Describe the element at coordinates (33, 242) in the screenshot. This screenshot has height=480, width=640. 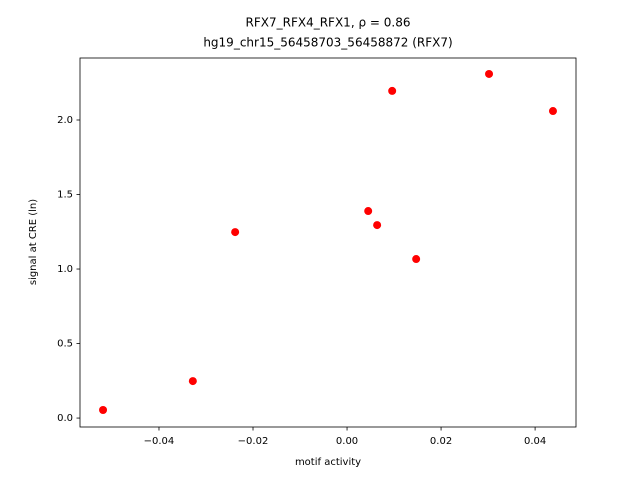
I see `y-axis-label: signal at CRE (ln)` at that location.